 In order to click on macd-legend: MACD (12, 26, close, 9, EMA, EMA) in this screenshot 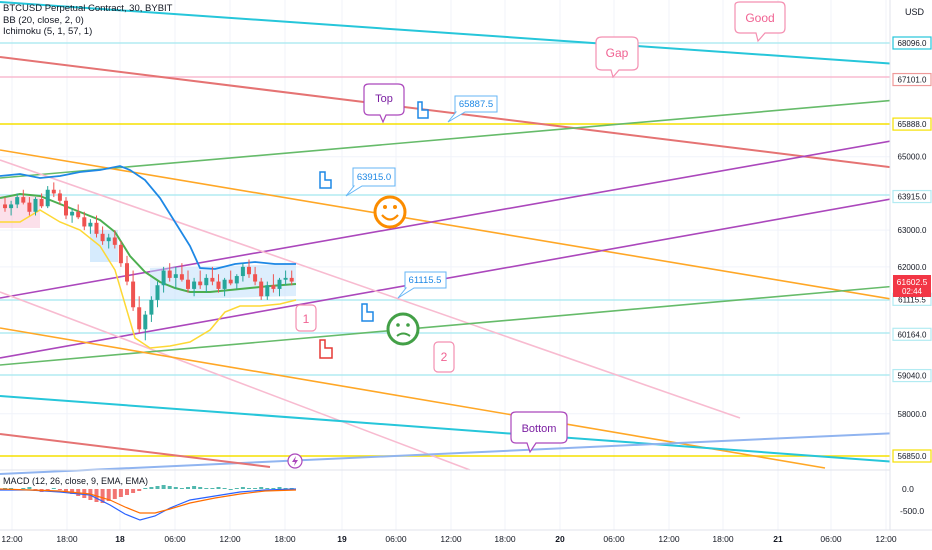, I will do `click(76, 481)`.